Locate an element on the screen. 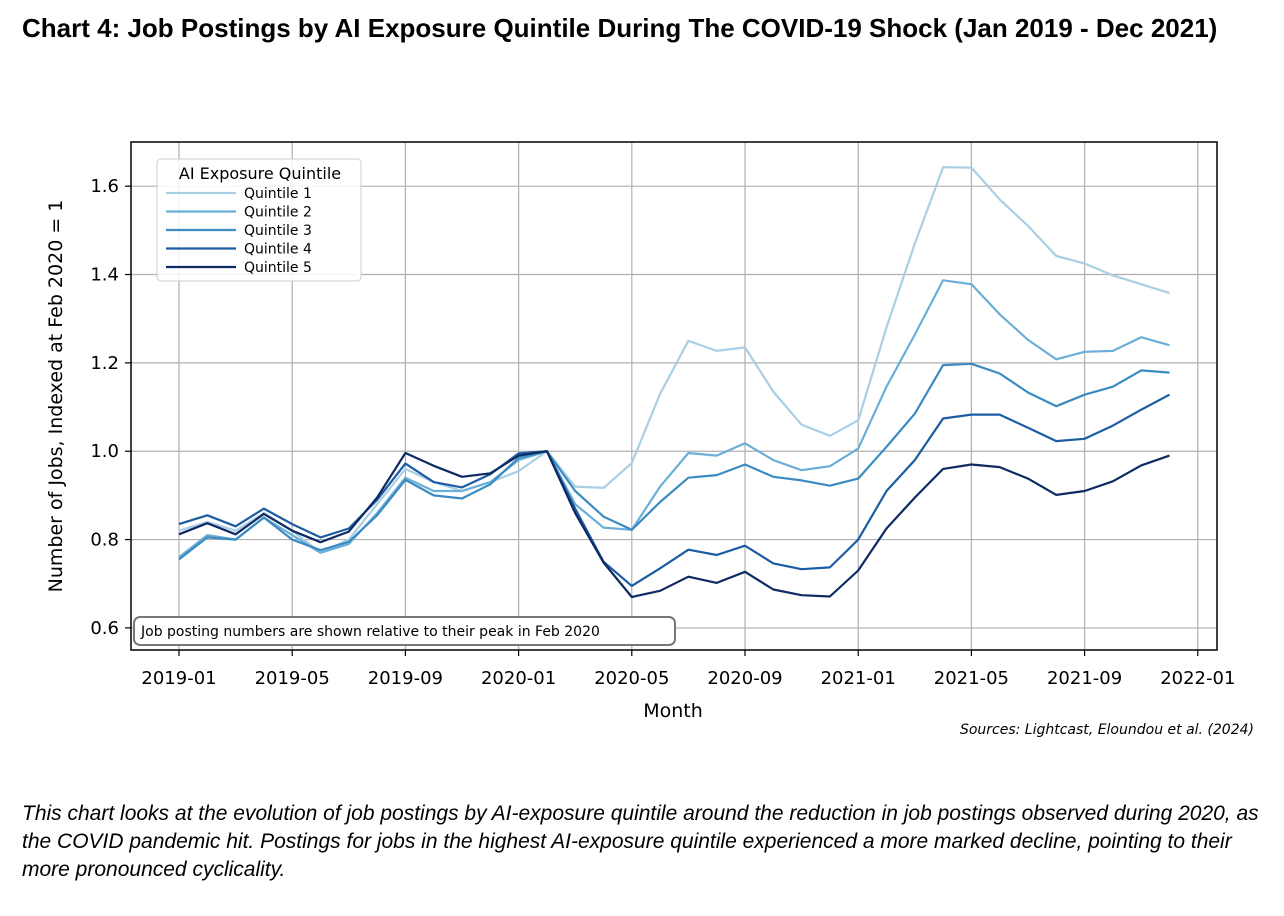 This screenshot has width=1284, height=916. x-tick-label: 2021-05 is located at coordinates (971, 678).